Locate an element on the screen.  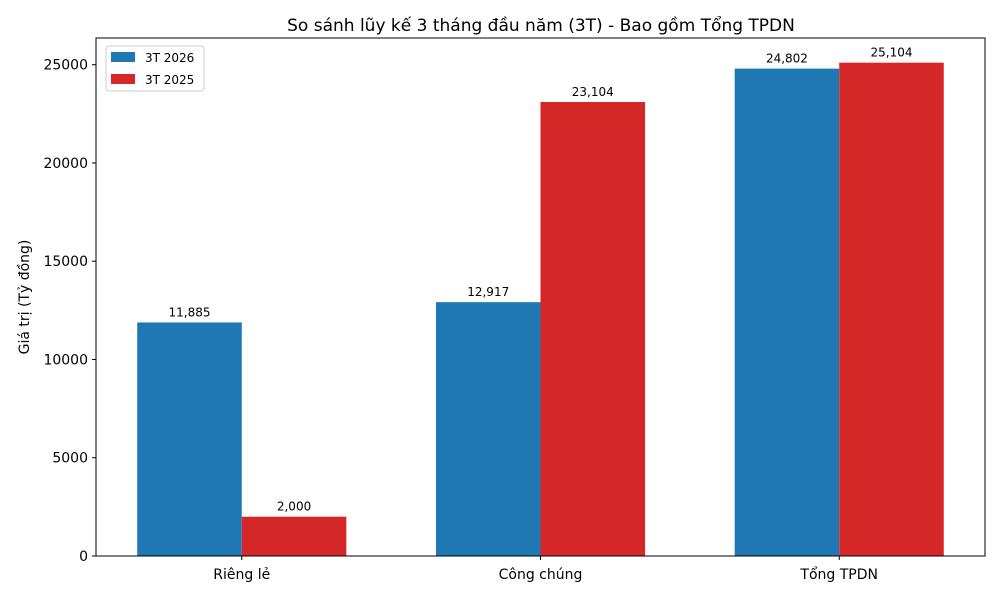
x-tick-label: Tổng TPDN is located at coordinates (838, 574).